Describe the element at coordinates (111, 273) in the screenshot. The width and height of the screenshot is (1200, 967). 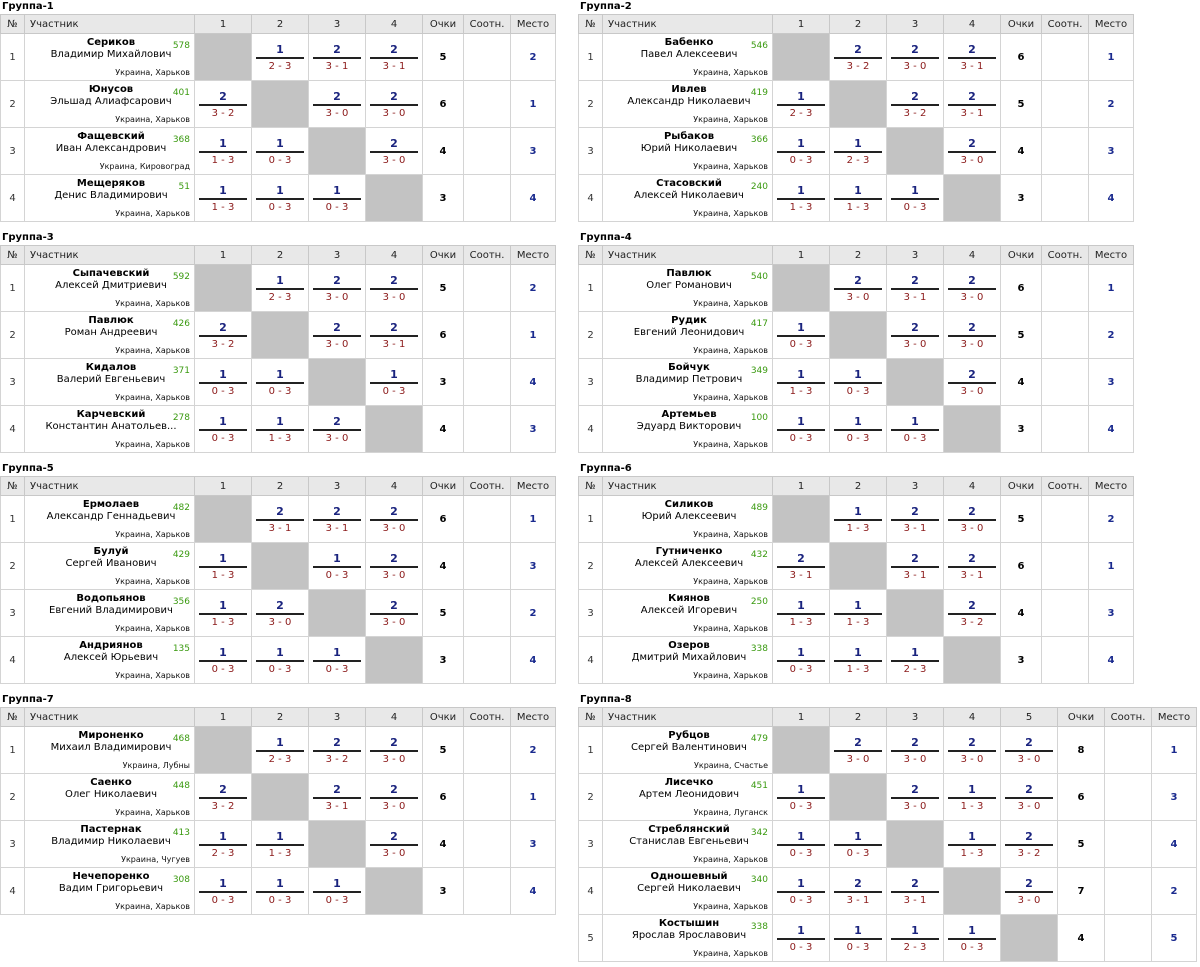
I see `player-last-name: Сыпачевский` at that location.